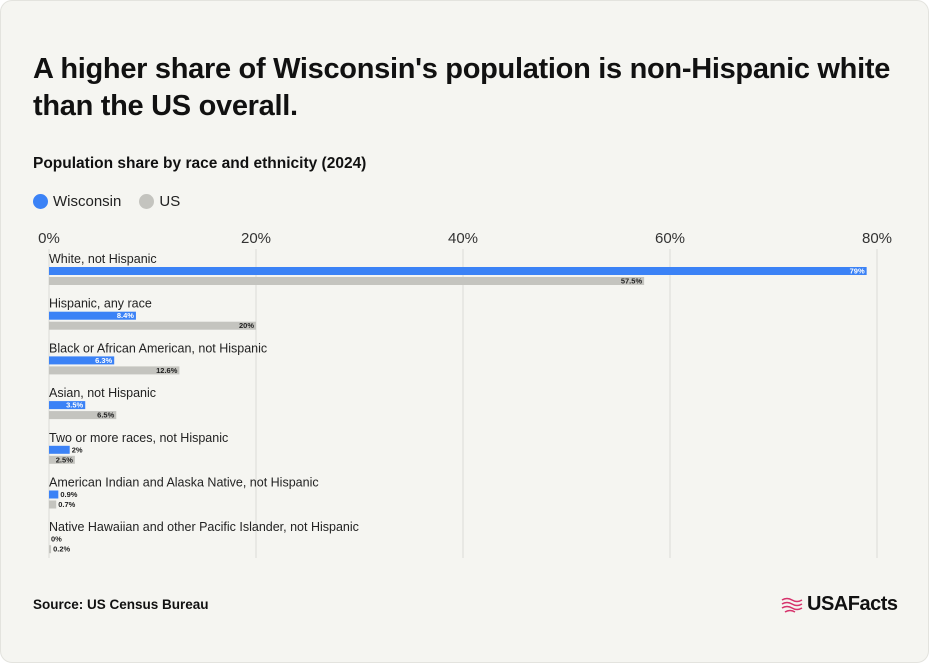 This screenshot has width=929, height=664. I want to click on category-label: Asian, not Hispanic, so click(102, 393).